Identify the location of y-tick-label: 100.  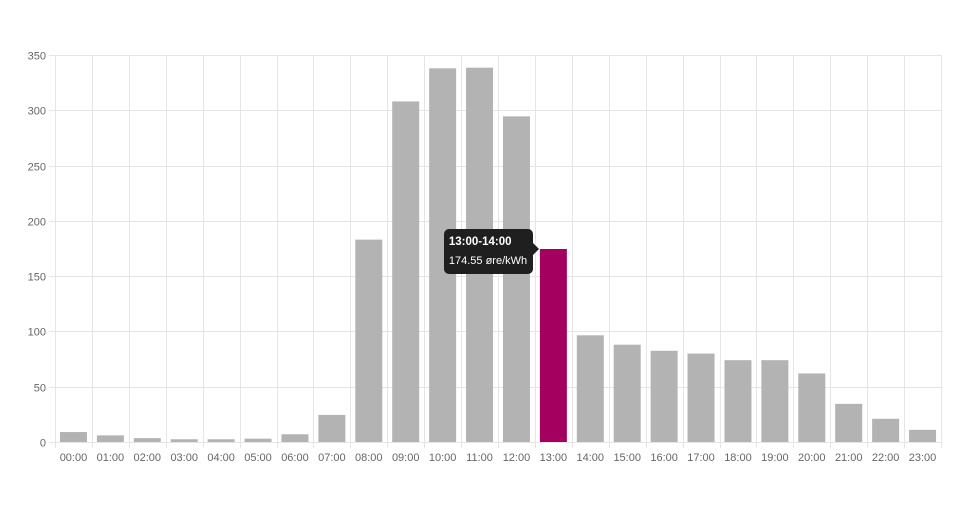
(37, 333).